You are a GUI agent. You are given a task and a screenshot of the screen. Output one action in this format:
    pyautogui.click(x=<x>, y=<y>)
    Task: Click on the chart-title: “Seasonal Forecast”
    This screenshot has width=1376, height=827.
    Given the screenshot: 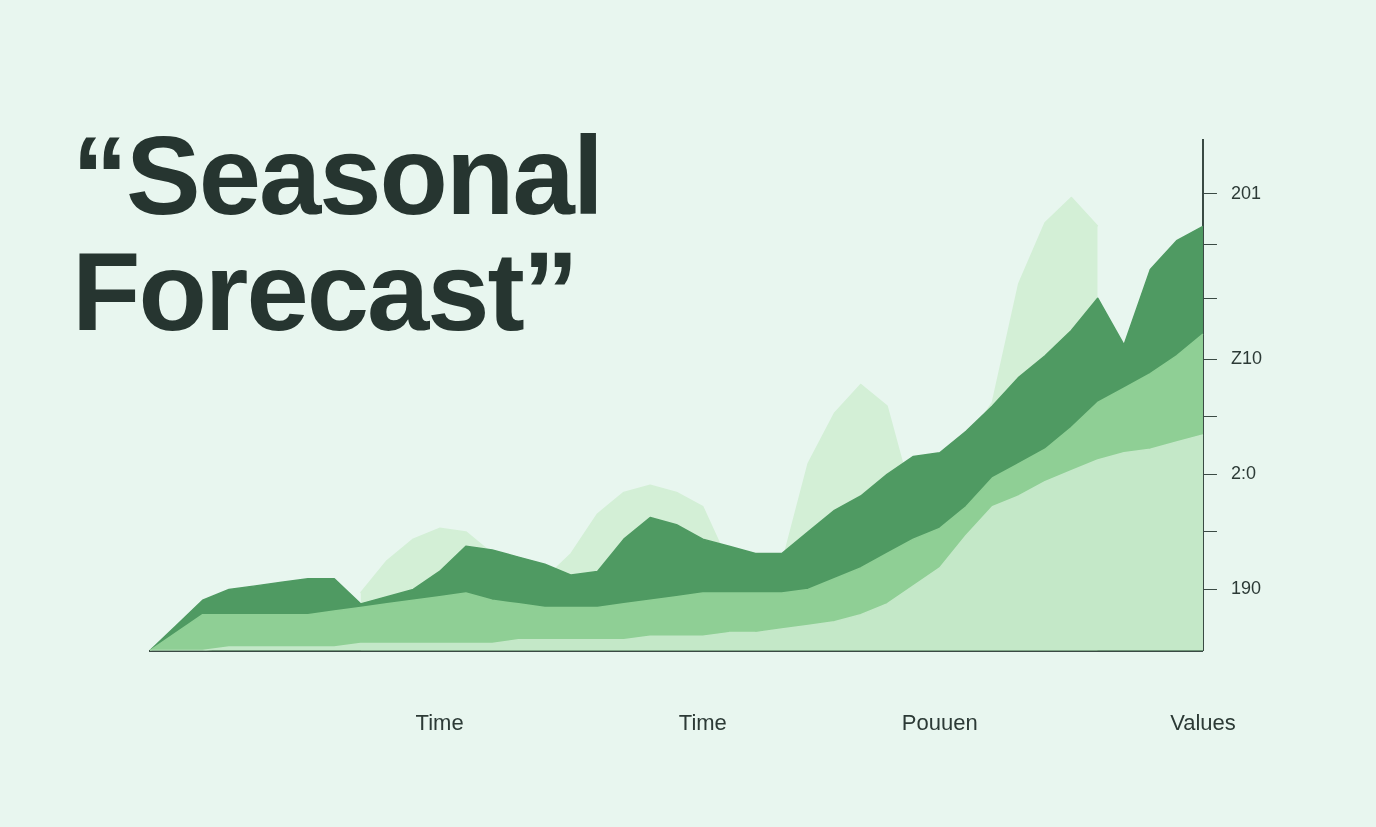 What is the action you would take?
    pyautogui.click(x=337, y=233)
    